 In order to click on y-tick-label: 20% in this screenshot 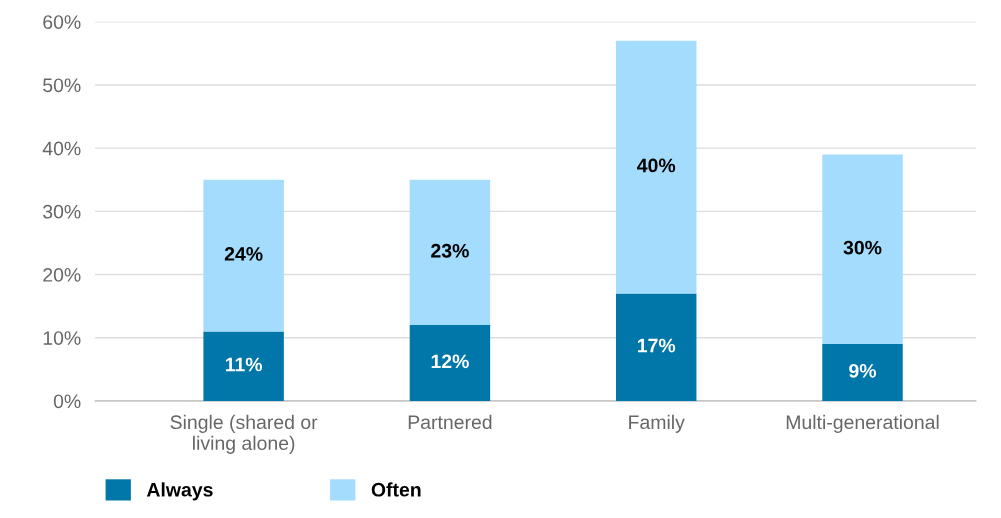, I will do `click(62, 275)`.